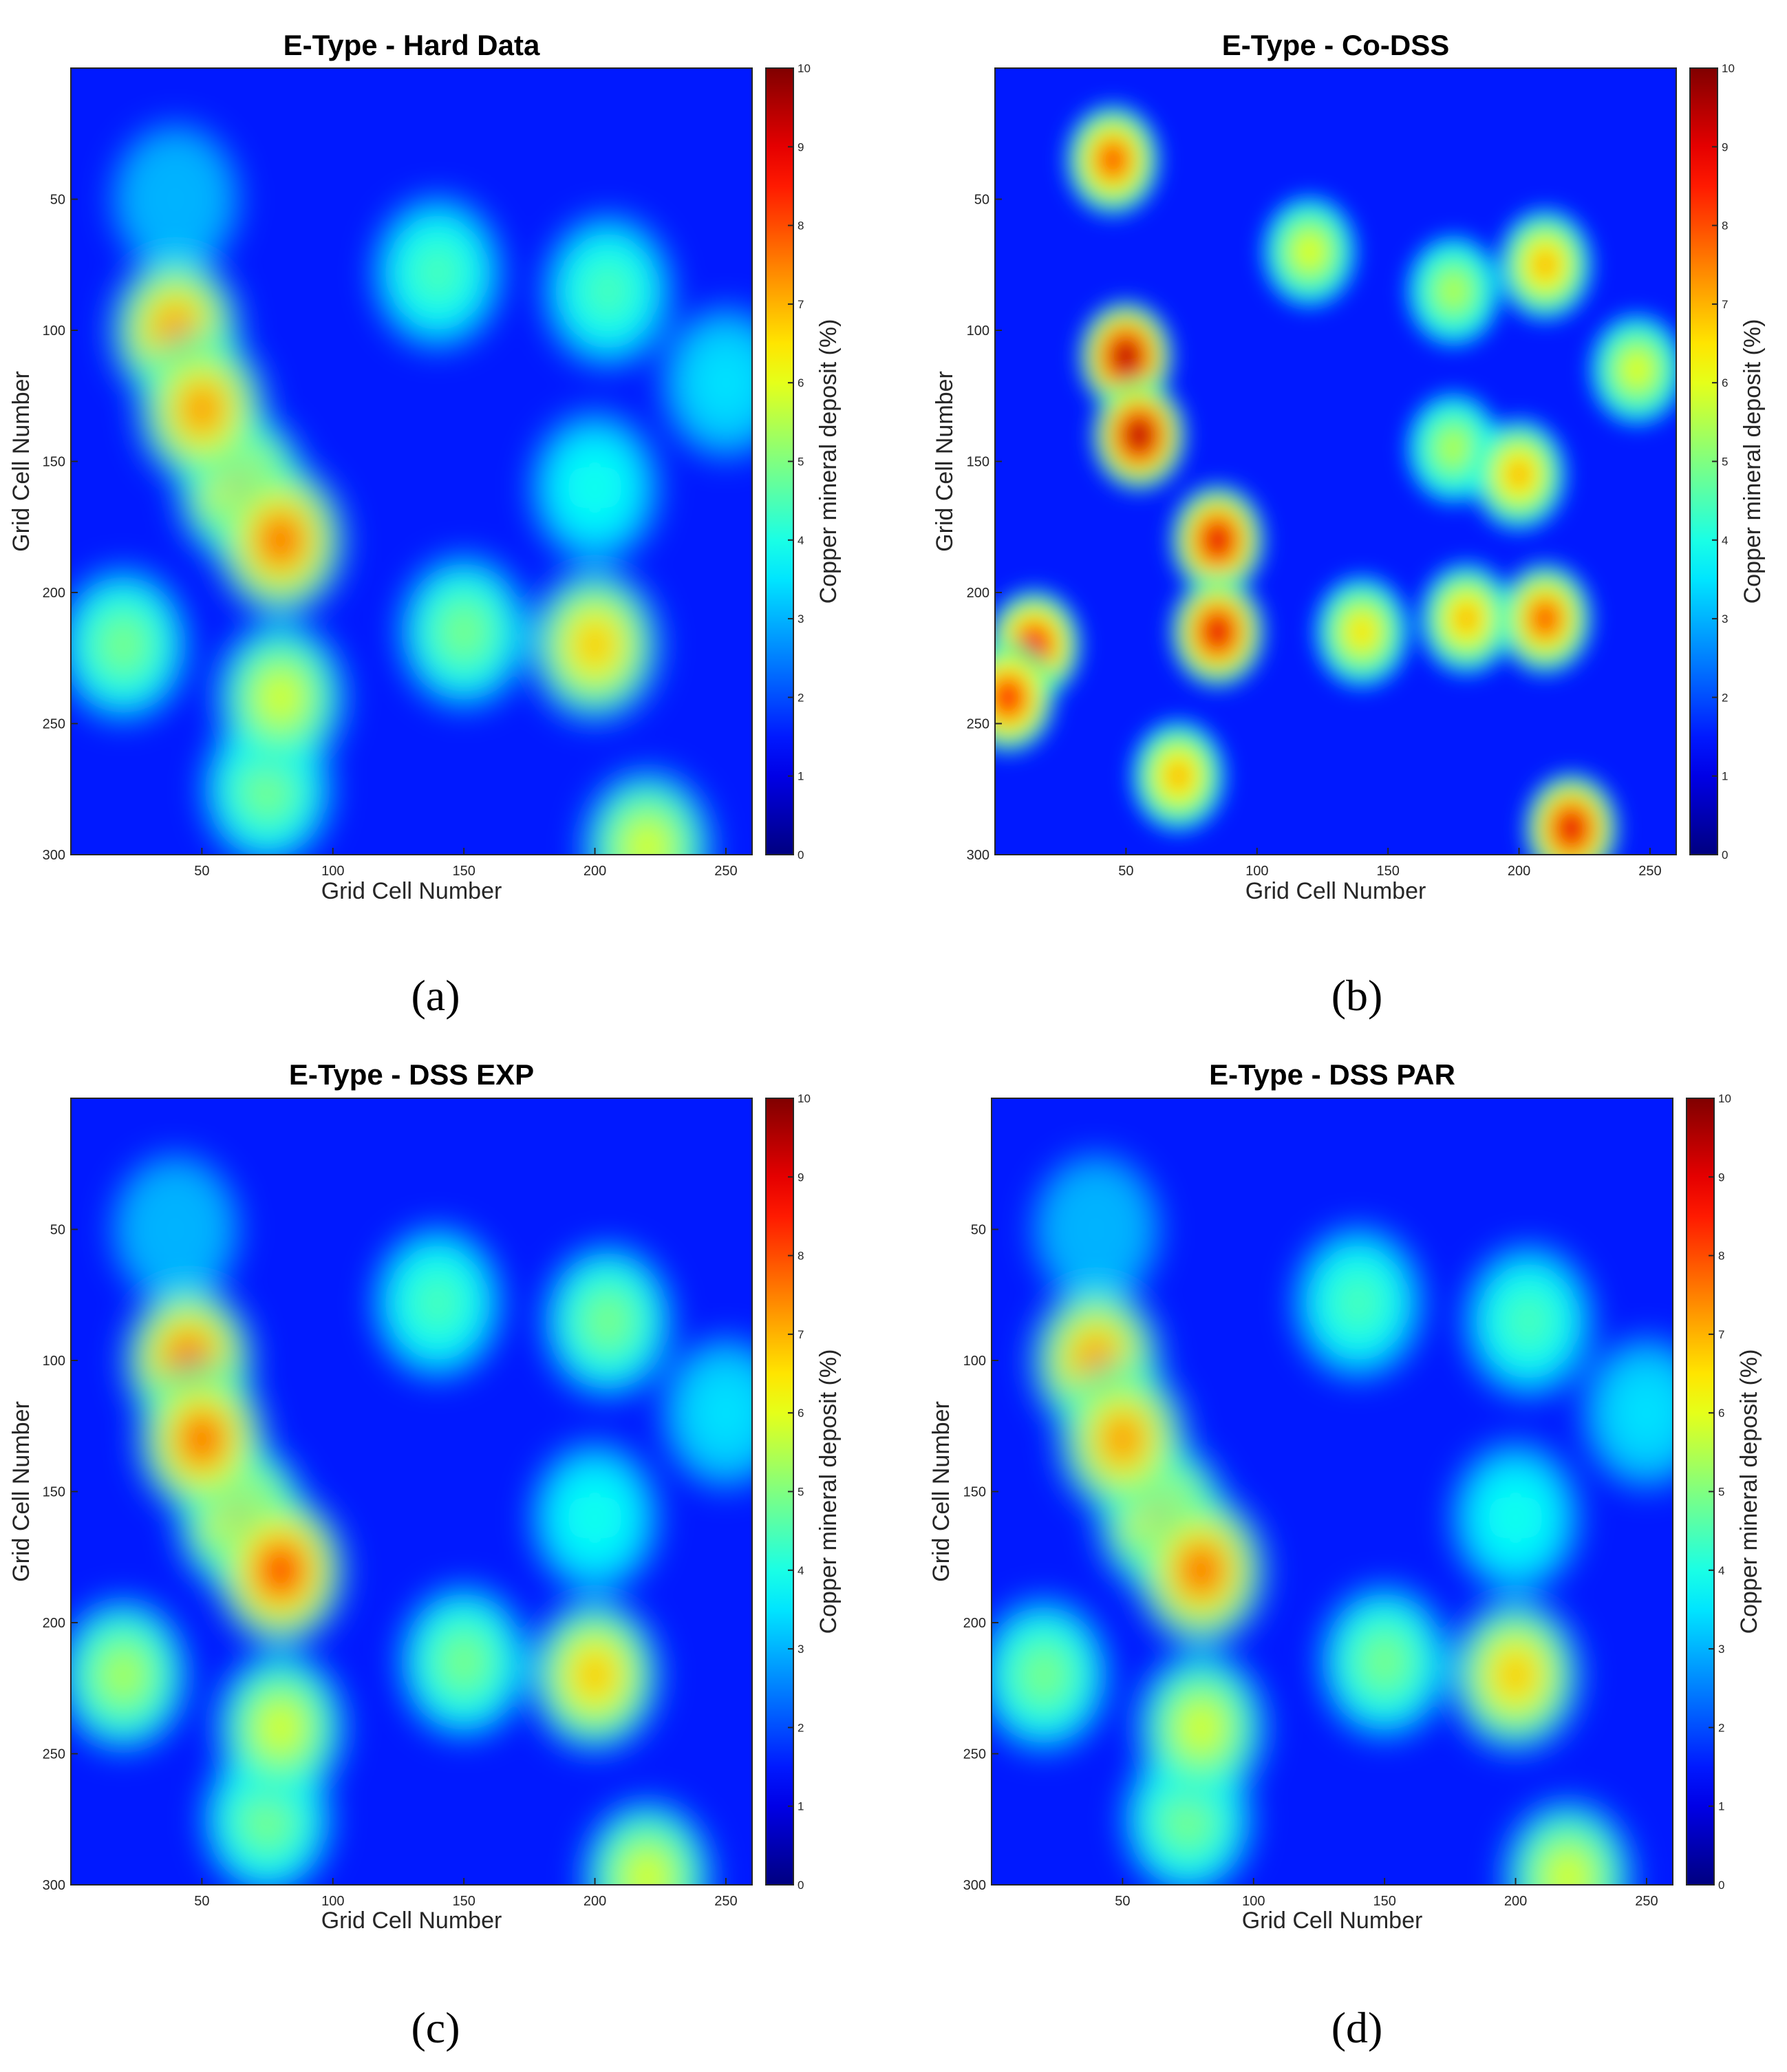 The width and height of the screenshot is (1787, 2072). I want to click on caption-a: (a), so click(436, 995).